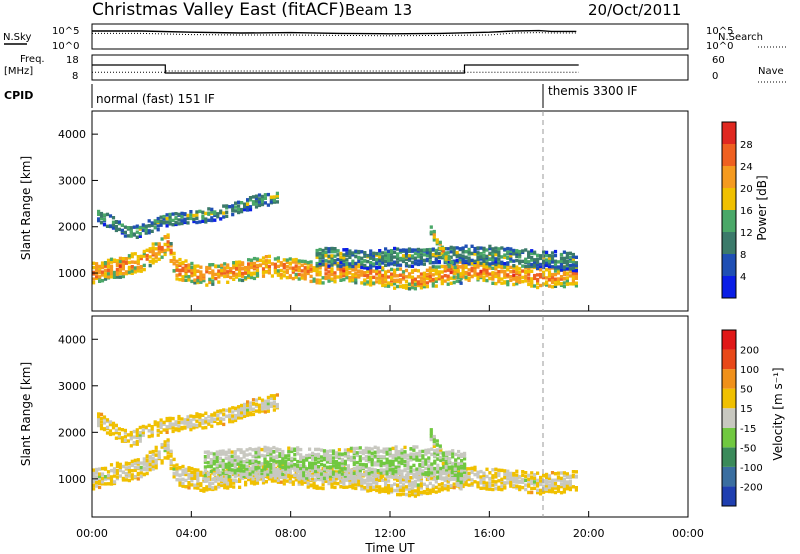  What do you see at coordinates (188, 419) in the screenshot?
I see `velocity-cell-3-2032` at bounding box center [188, 419].